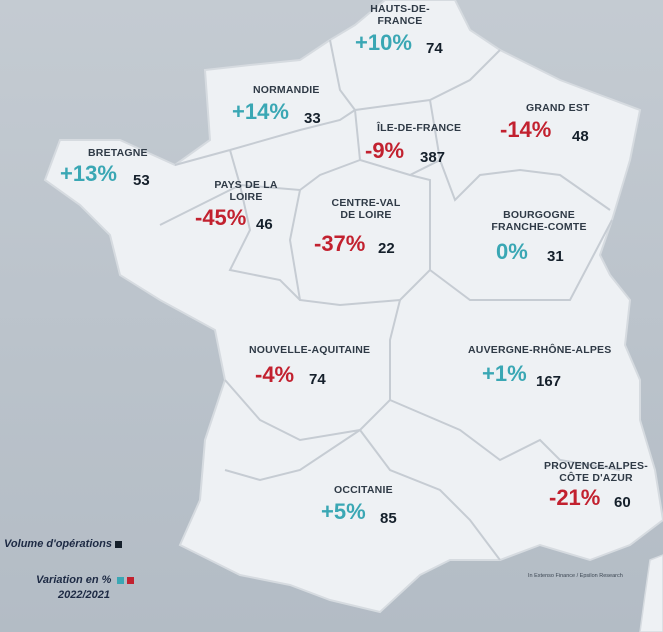 The image size is (663, 632). Describe the element at coordinates (221, 217) in the screenshot. I see `variation-pays-de-la-loire: -45%` at that location.